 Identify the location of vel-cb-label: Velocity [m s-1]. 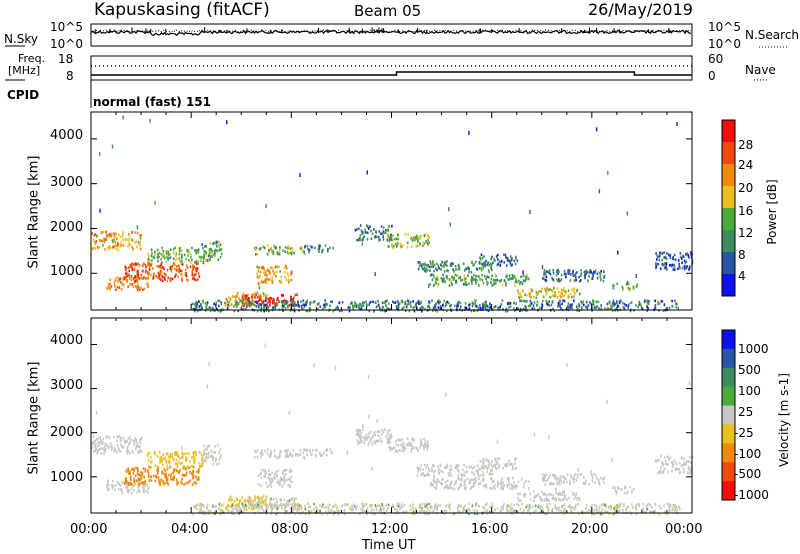
(784, 420).